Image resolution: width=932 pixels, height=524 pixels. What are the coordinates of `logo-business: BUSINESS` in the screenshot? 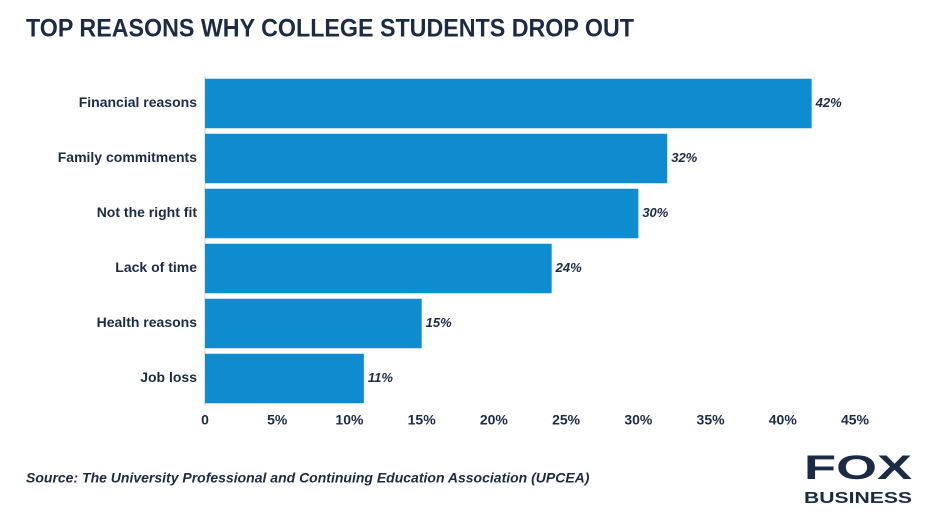 It's located at (858, 498).